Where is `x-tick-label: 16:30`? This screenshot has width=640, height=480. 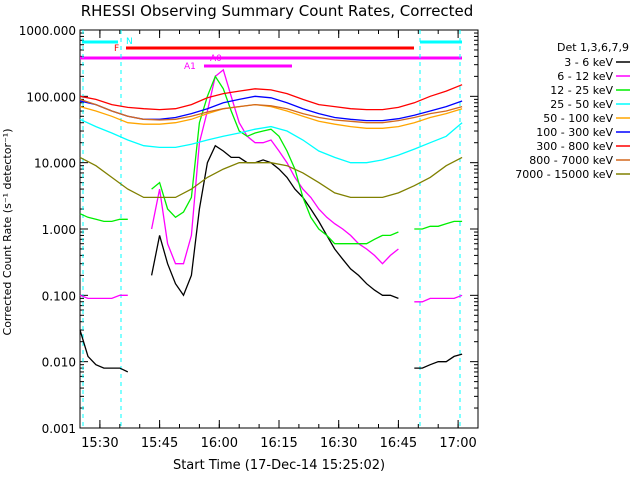
x-tick-label: 16:30 is located at coordinates (338, 443).